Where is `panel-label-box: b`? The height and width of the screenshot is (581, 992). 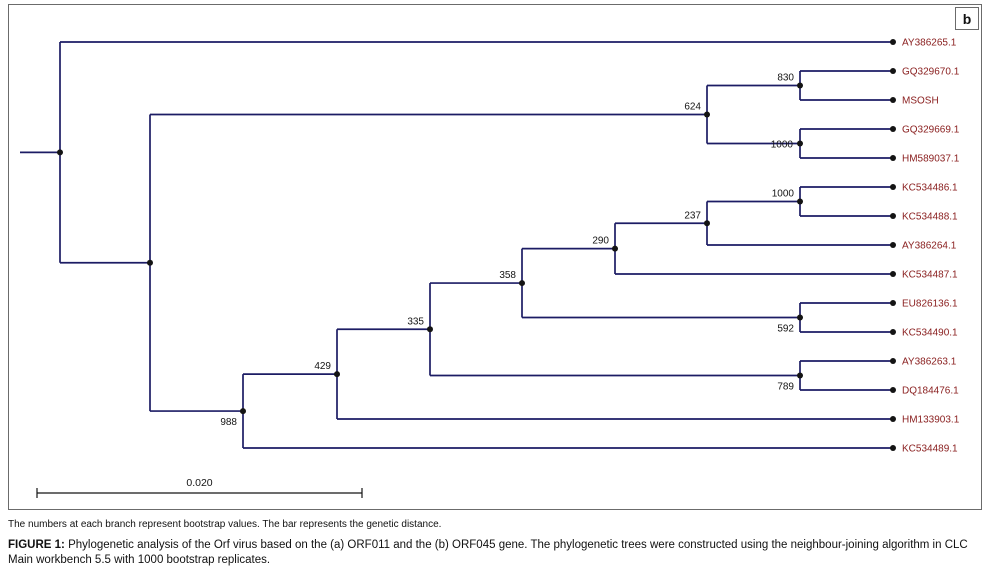 panel-label-box: b is located at coordinates (967, 18).